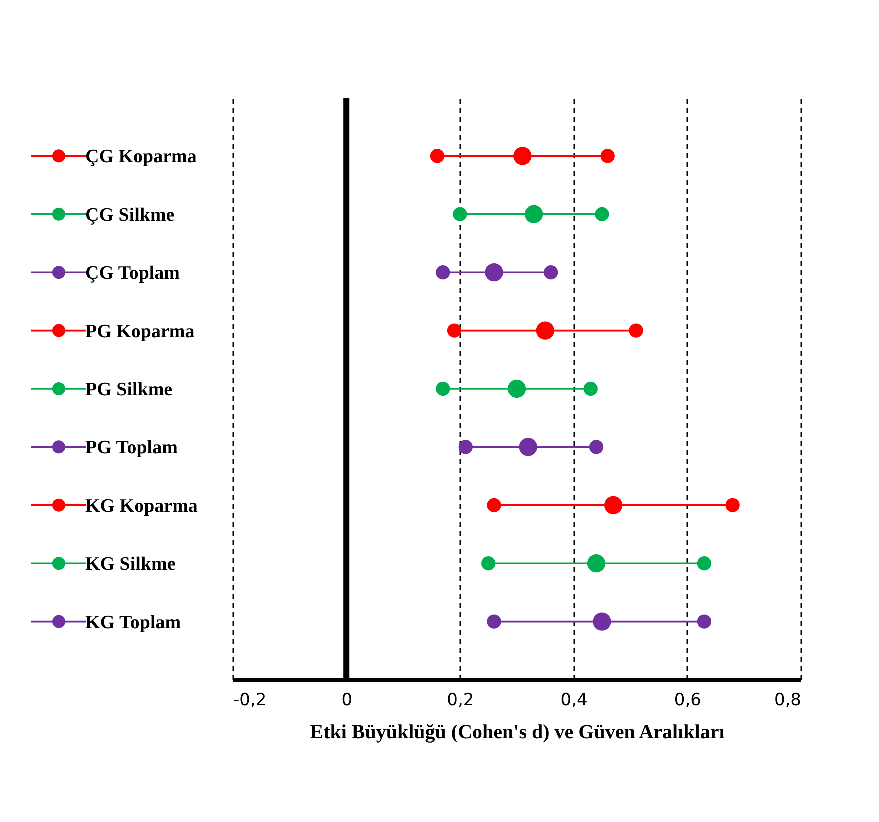  Describe the element at coordinates (574, 700) in the screenshot. I see `x-tick-label: 0,4` at that location.